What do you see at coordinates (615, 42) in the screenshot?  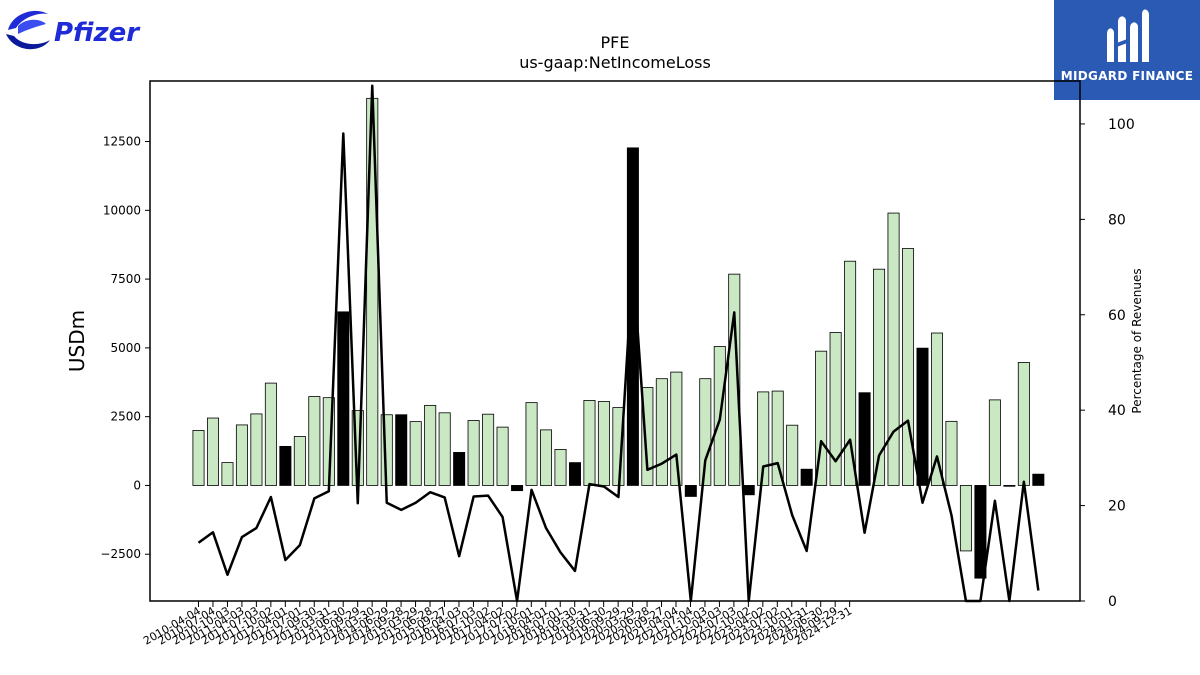 I see `chart-title: PFE` at bounding box center [615, 42].